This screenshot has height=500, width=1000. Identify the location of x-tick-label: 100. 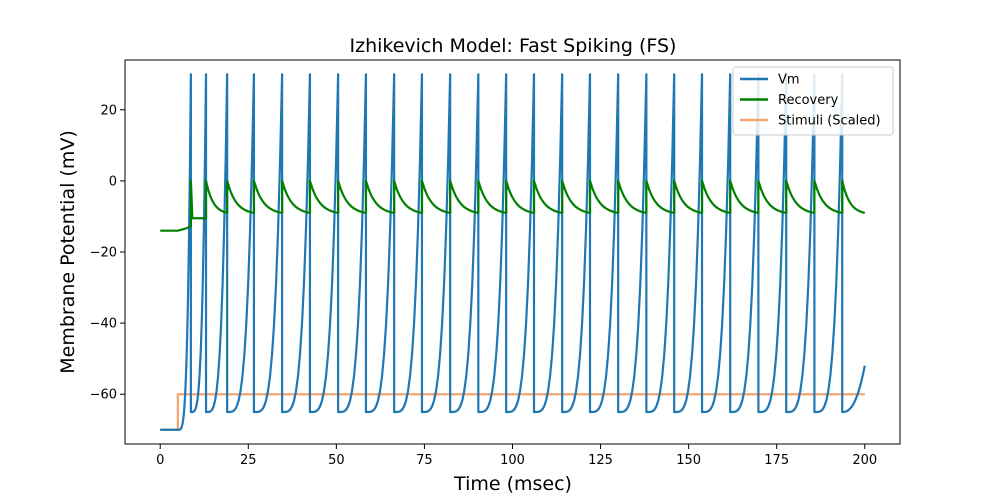
(512, 460).